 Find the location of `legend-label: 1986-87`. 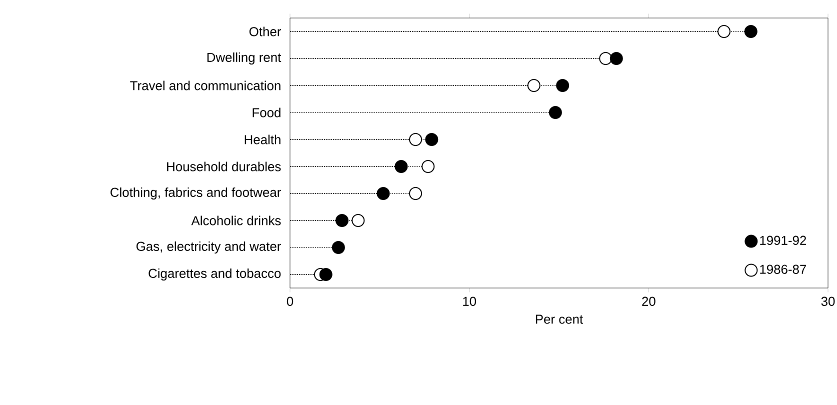

legend-label: 1986-87 is located at coordinates (783, 269).